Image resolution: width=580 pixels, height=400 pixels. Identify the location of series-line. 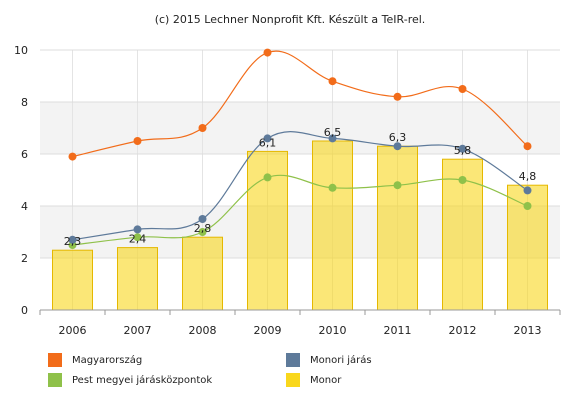
(300, 210).